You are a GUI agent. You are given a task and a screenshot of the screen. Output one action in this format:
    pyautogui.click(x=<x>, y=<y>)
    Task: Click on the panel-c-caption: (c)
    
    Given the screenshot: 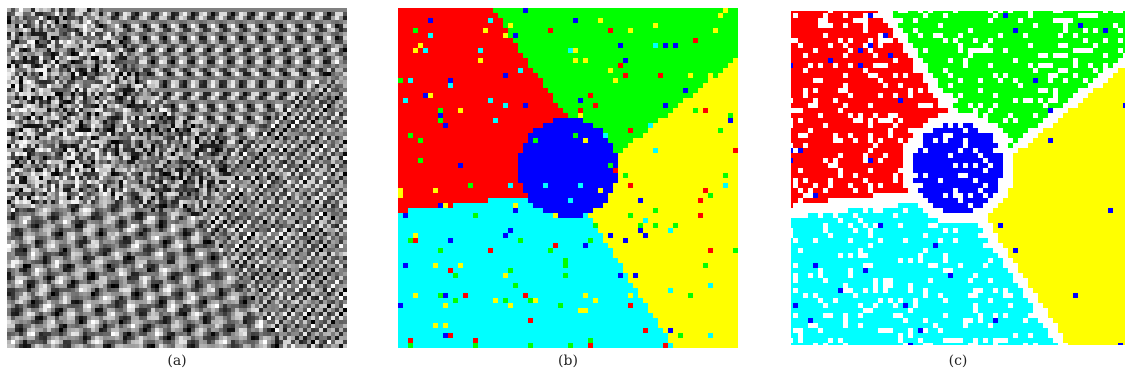 What is the action you would take?
    pyautogui.click(x=958, y=361)
    